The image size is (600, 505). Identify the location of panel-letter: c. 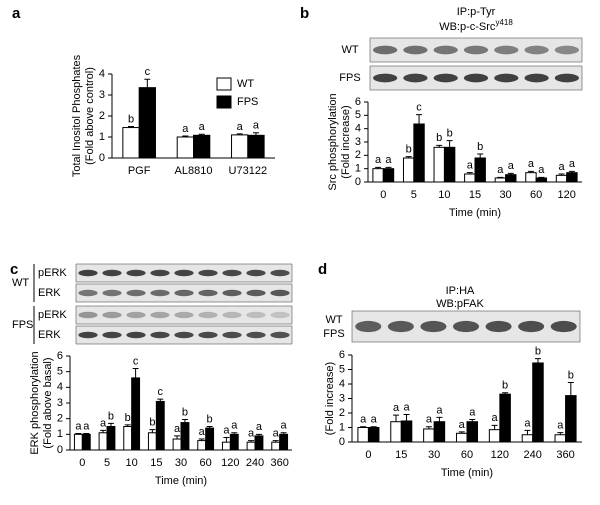
(14, 269).